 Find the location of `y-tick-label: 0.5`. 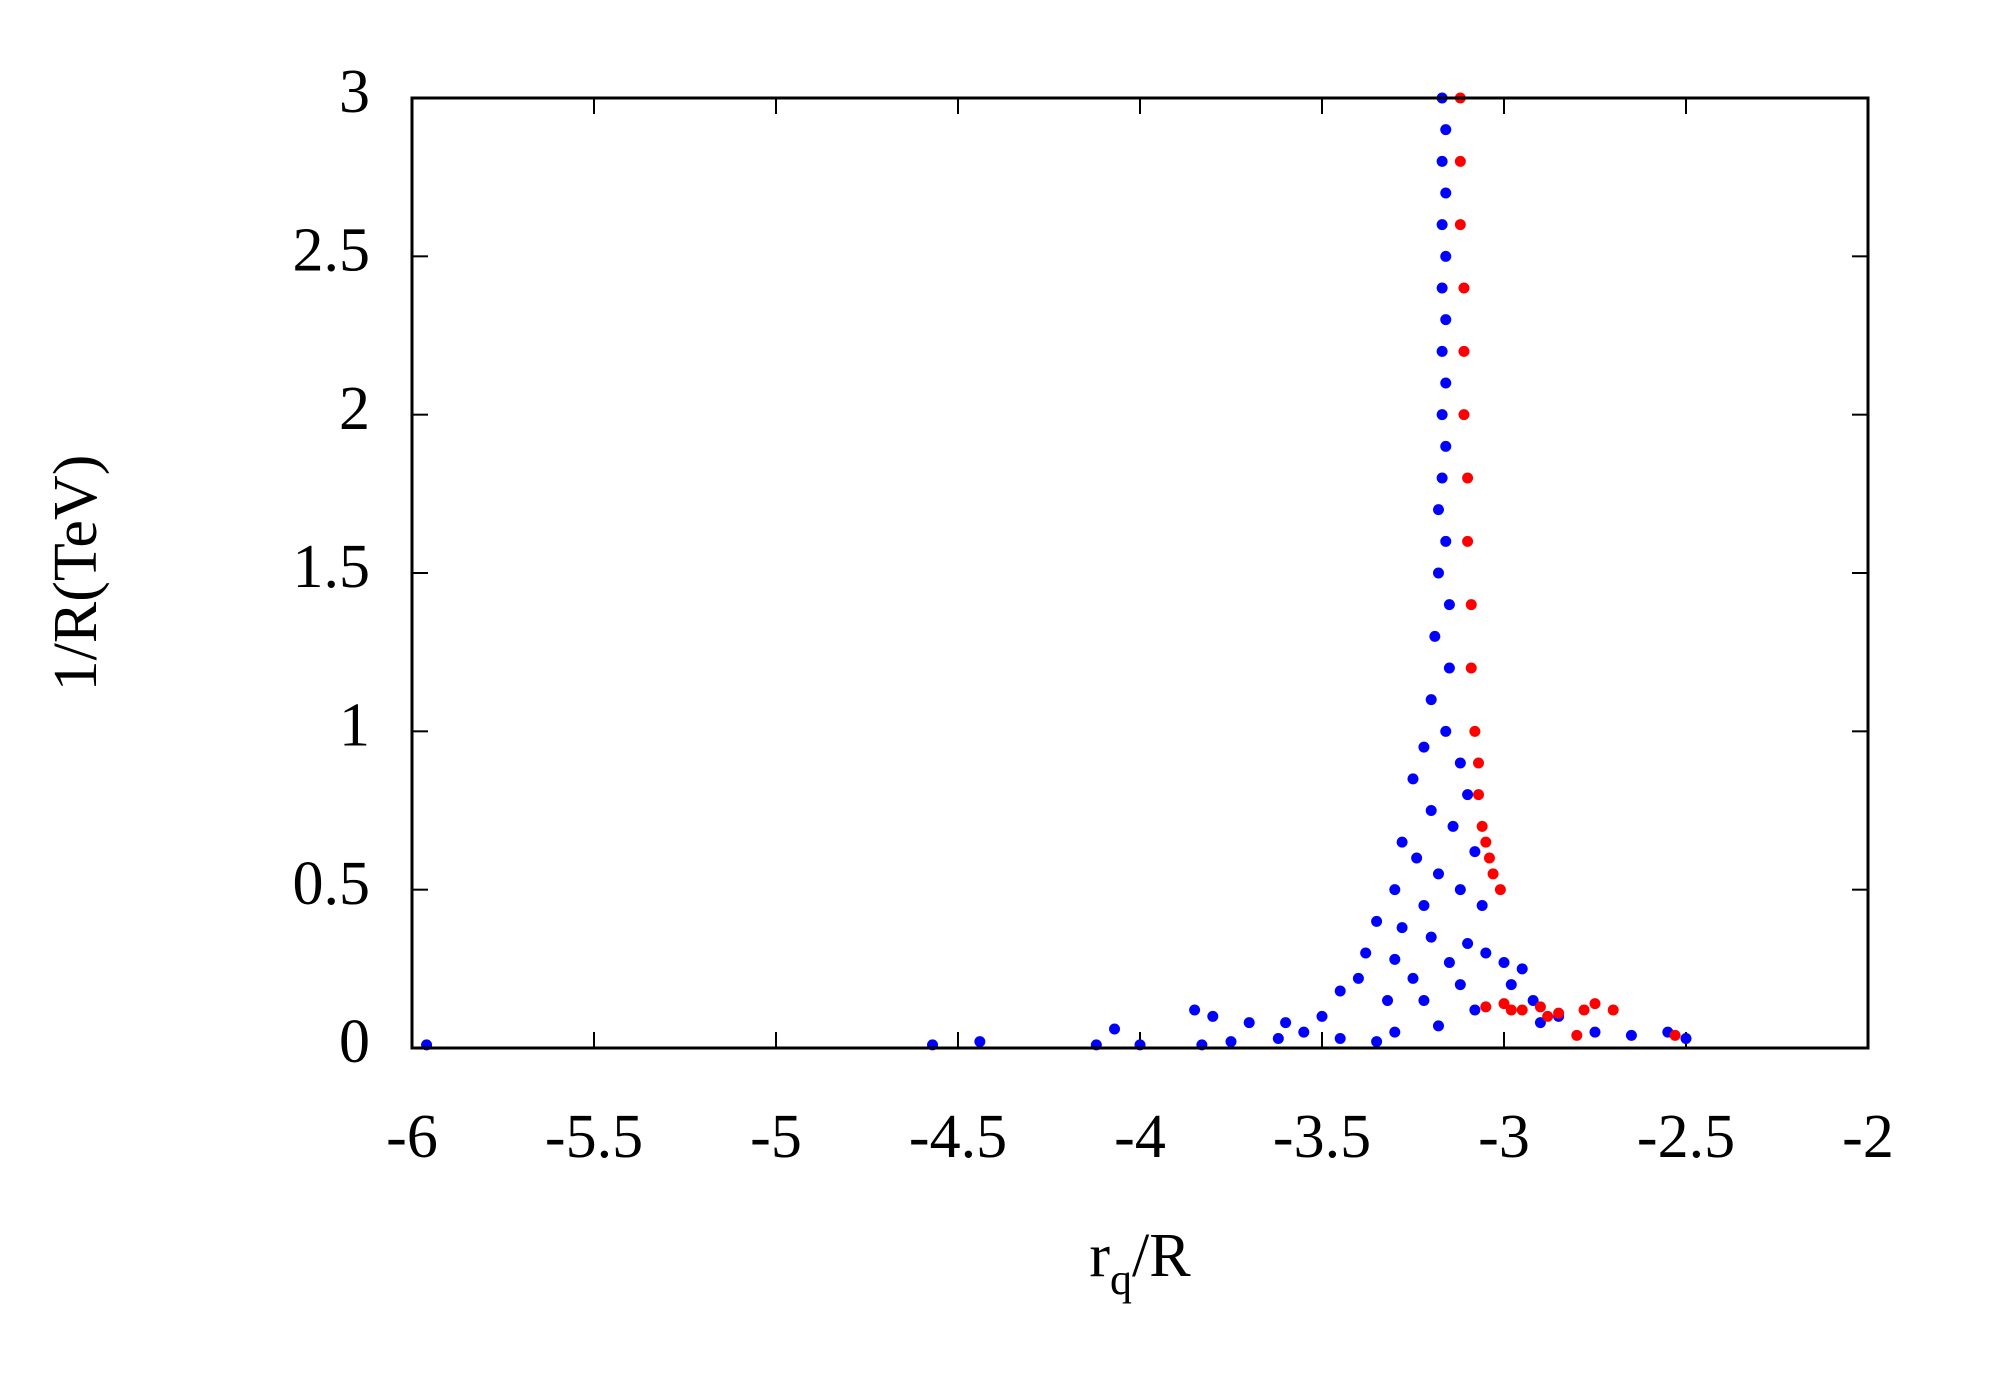

y-tick-label: 0.5 is located at coordinates (332, 884).